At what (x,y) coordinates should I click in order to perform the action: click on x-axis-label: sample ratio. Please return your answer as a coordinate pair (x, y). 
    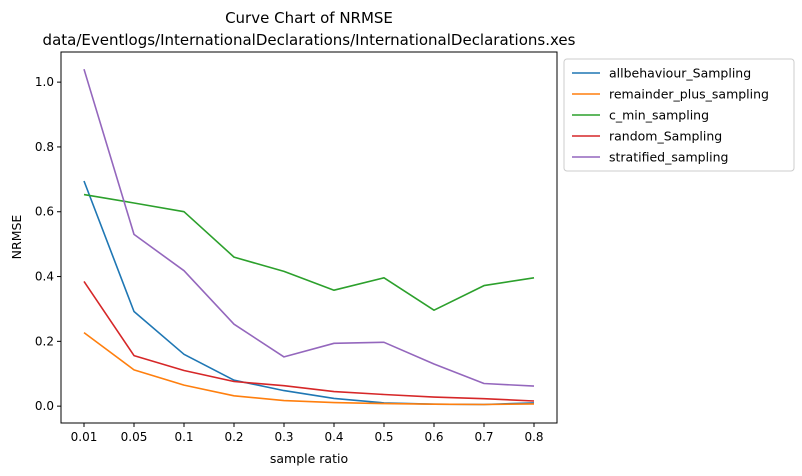
    Looking at the image, I should click on (309, 458).